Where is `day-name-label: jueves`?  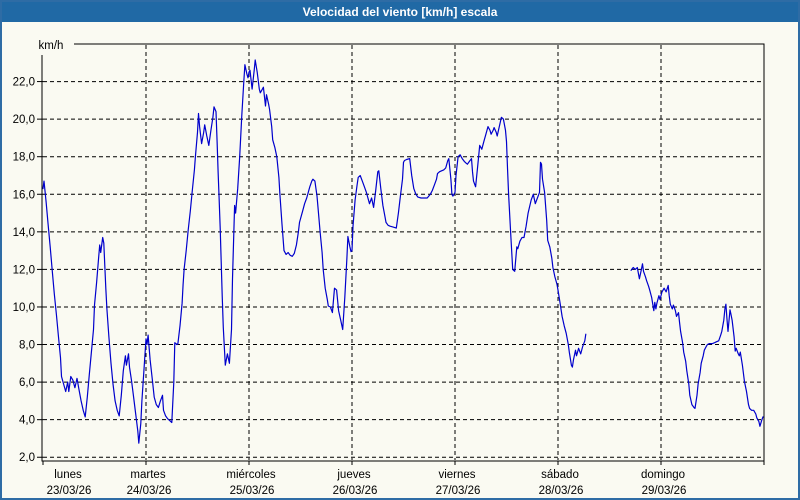 day-name-label: jueves is located at coordinates (353, 475).